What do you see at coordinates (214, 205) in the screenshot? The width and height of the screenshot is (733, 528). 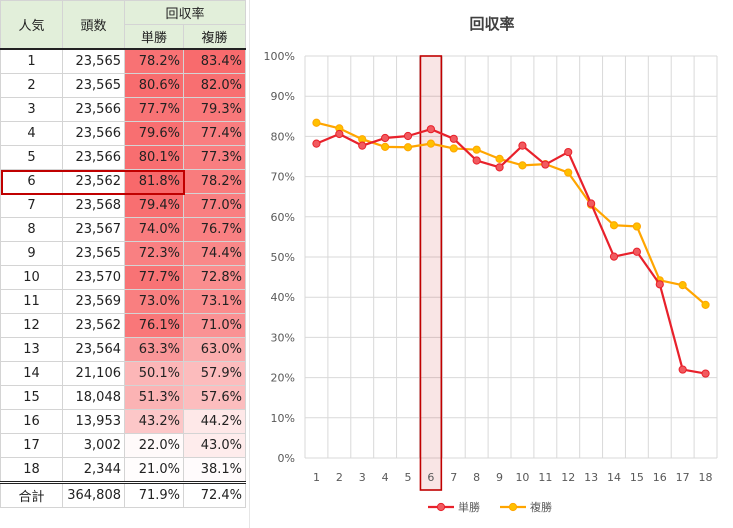 I see `place-rate-cell: 77.0%` at bounding box center [214, 205].